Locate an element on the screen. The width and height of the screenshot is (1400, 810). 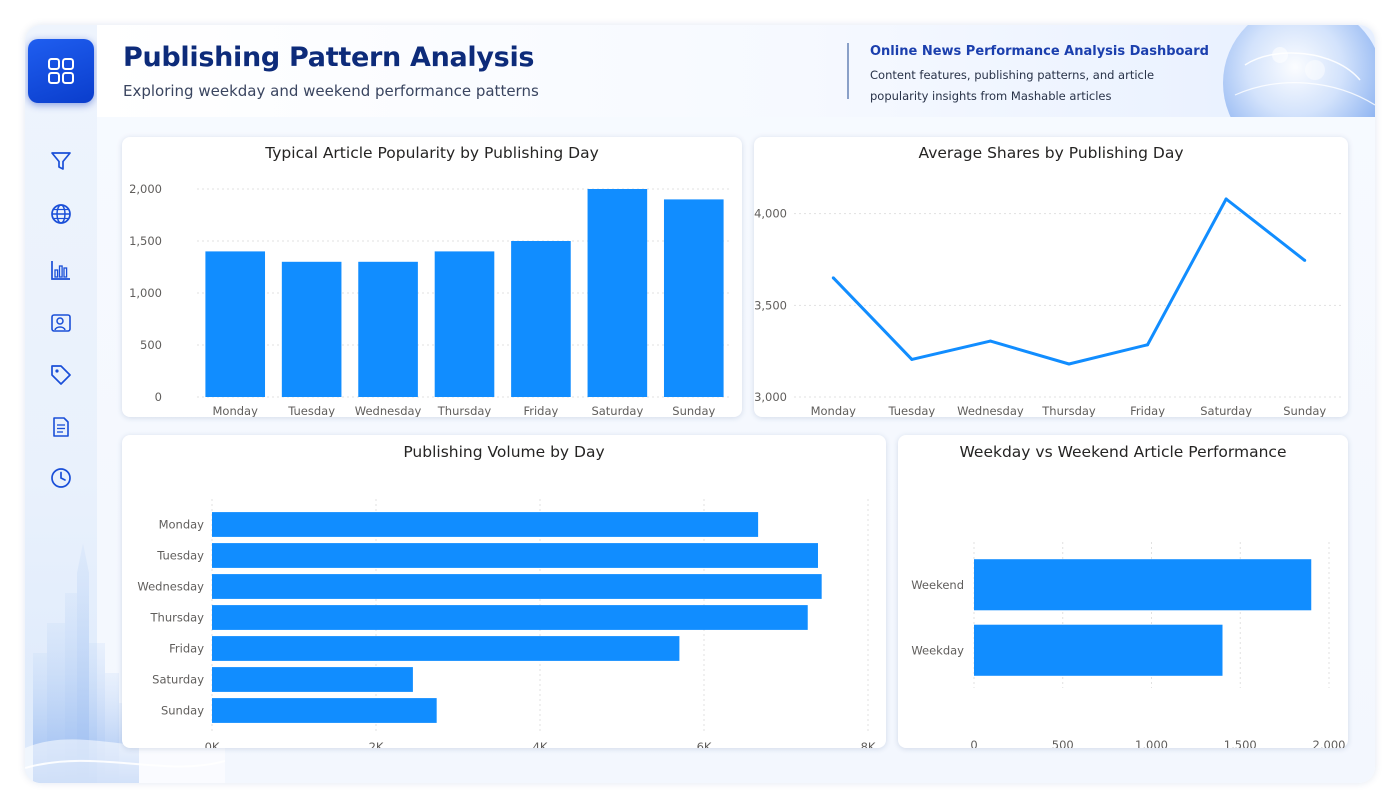
nav-tags is located at coordinates (61, 375).